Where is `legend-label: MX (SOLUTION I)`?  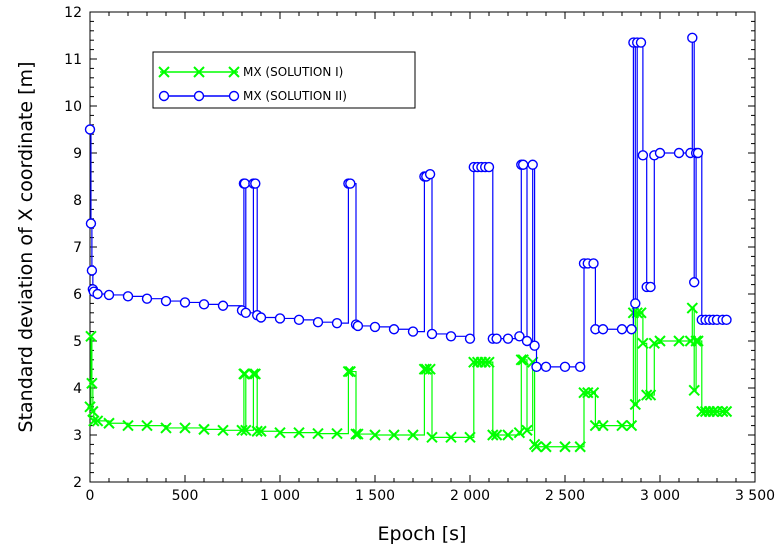
legend-label: MX (SOLUTION I) is located at coordinates (293, 72).